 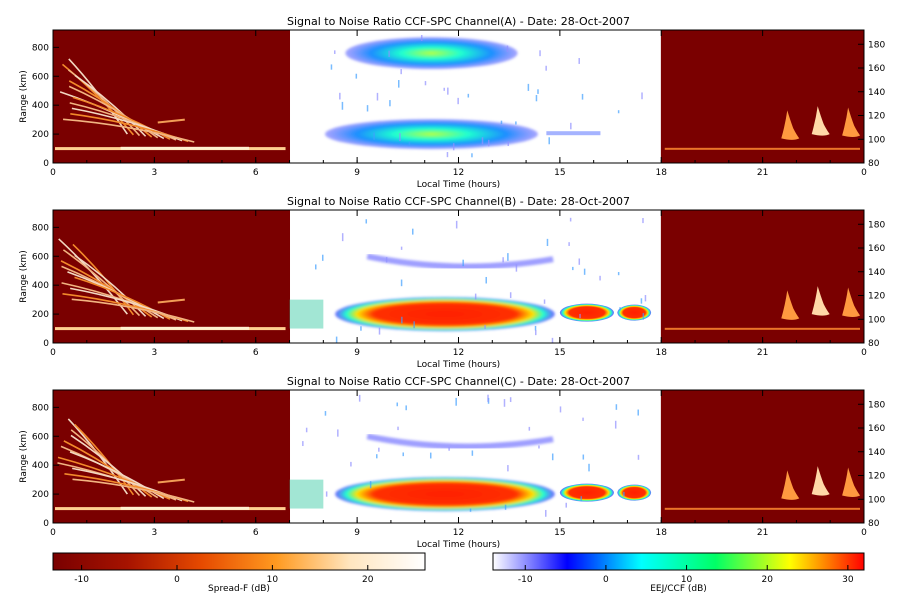 What do you see at coordinates (678, 561) in the screenshot?
I see `colorbar-gradient` at bounding box center [678, 561].